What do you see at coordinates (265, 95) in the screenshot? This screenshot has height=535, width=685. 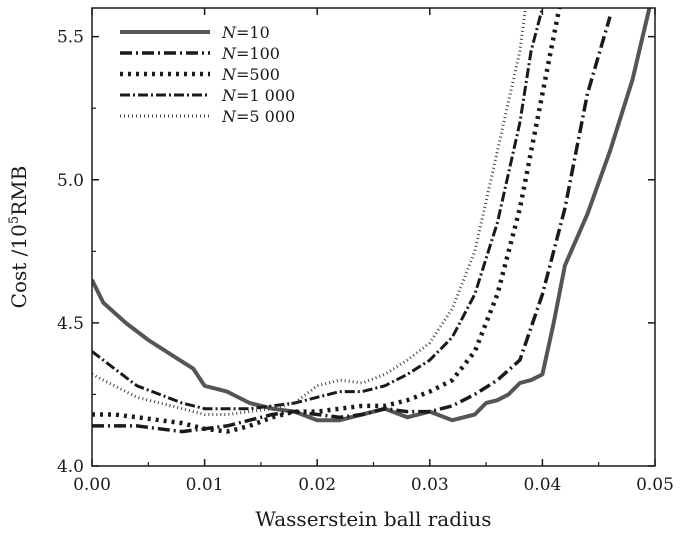 I see `legend-label-value: =1 000` at bounding box center [265, 95].